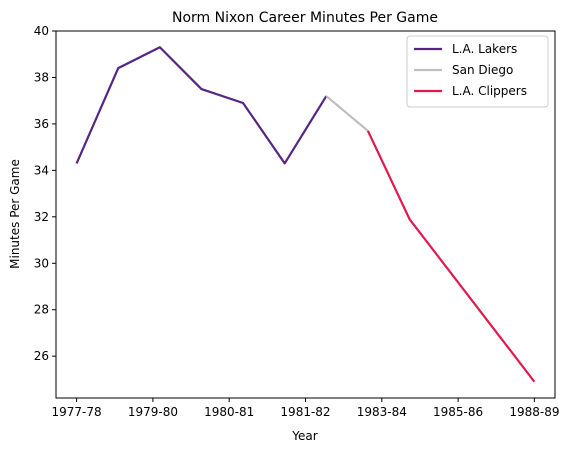  Describe the element at coordinates (482, 70) in the screenshot. I see `legend-label-1: San Diego` at that location.